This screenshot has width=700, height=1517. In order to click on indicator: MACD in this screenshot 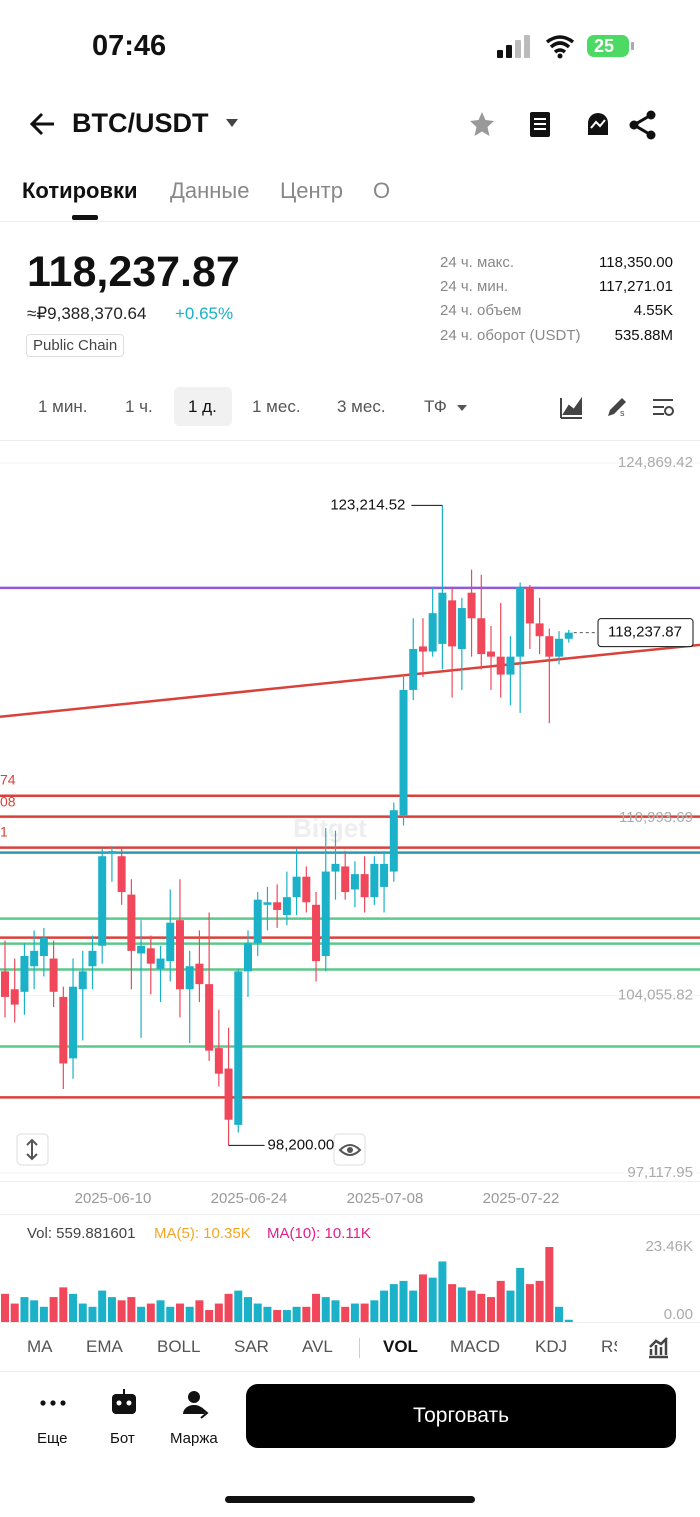, I will do `click(475, 1346)`.